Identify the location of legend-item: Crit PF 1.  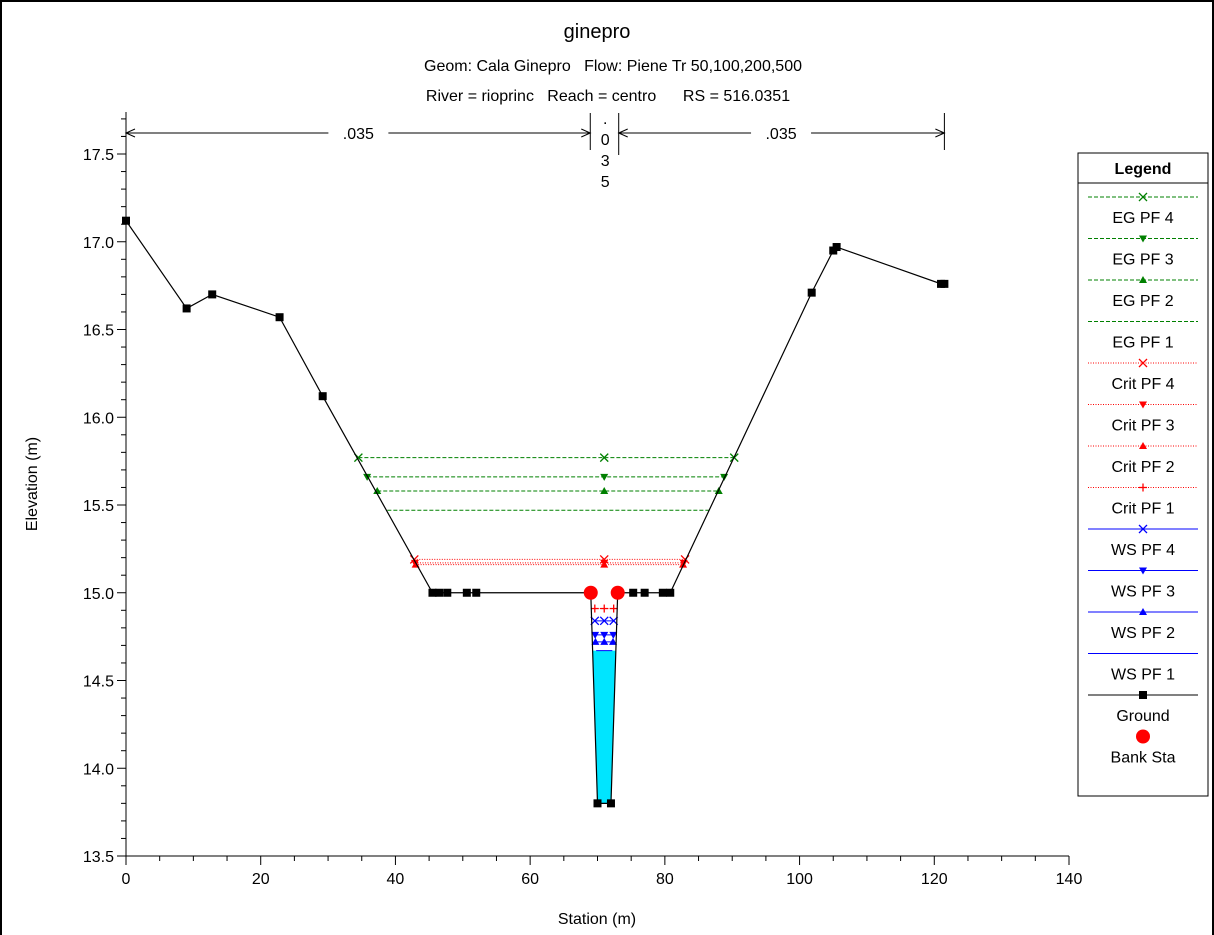
(1143, 500).